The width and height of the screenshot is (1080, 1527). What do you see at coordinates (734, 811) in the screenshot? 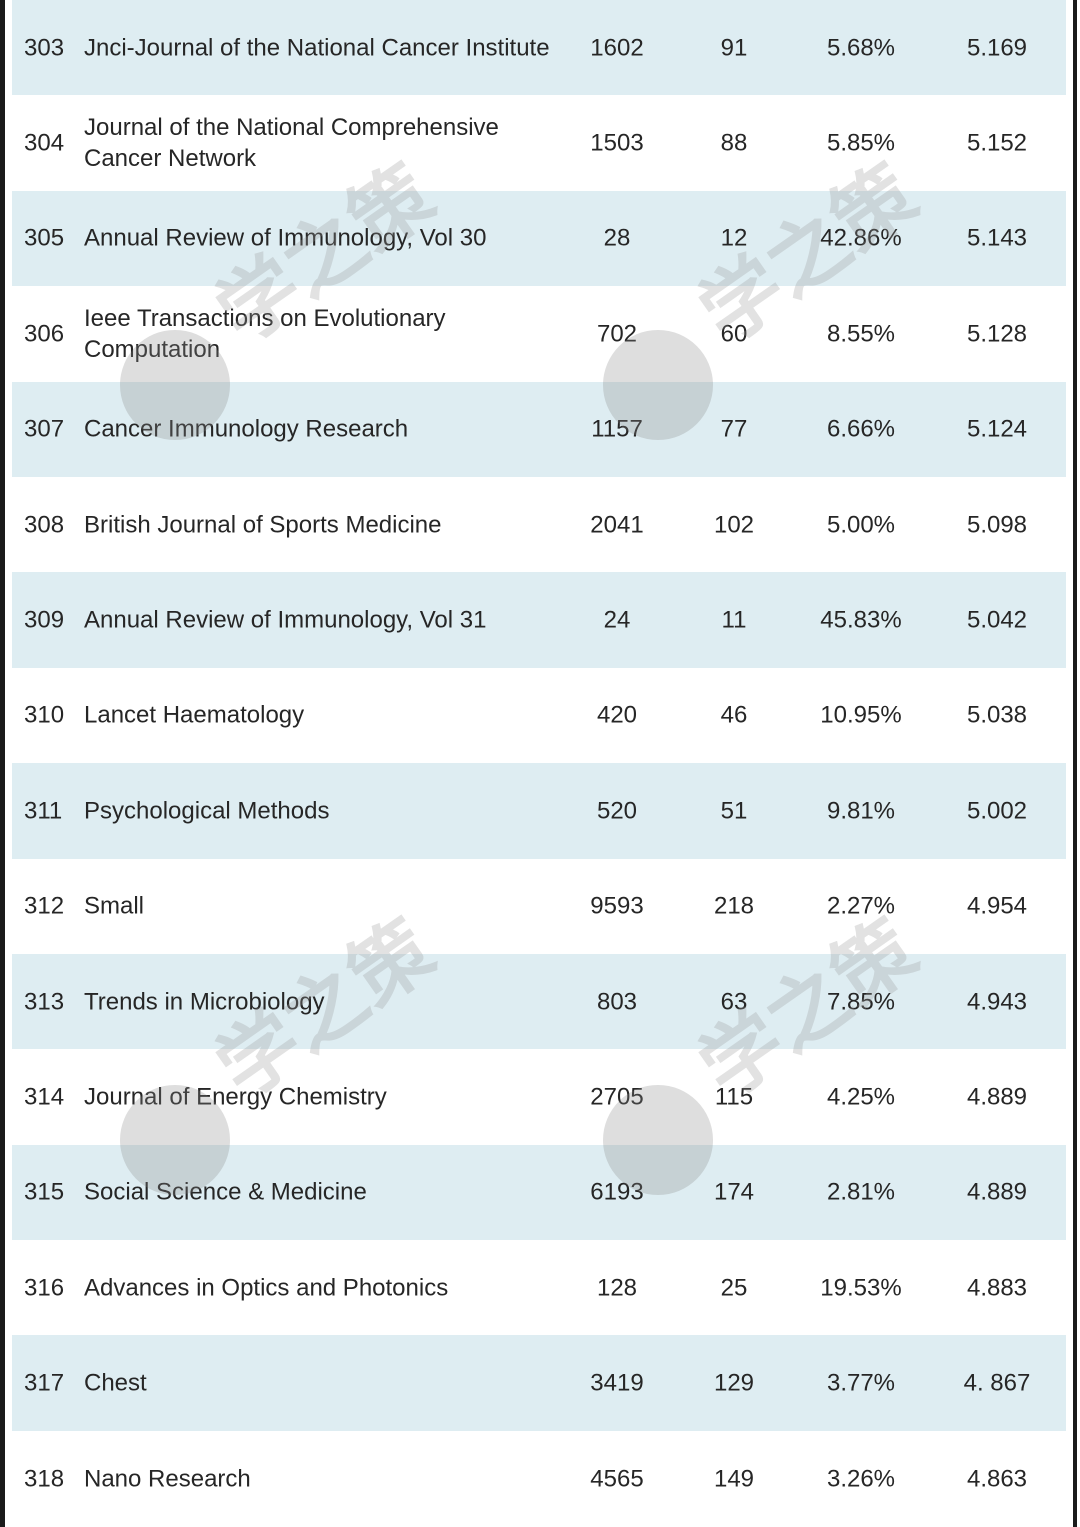
I see `column-2-cell: 51` at bounding box center [734, 811].